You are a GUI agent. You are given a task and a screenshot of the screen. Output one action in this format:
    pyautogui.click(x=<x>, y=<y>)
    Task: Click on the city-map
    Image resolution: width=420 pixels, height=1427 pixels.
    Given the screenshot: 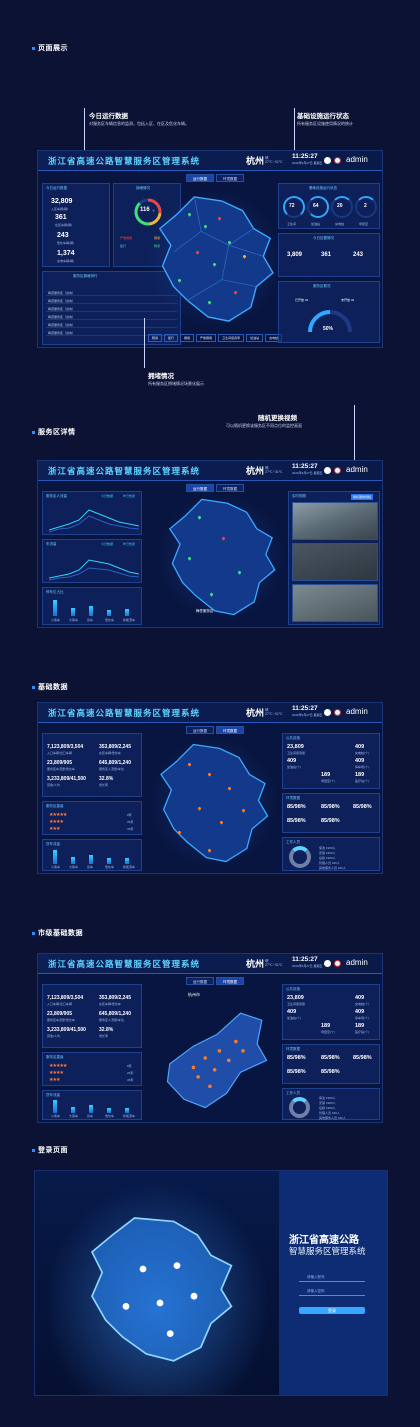 What is the action you would take?
    pyautogui.click(x=217, y=1058)
    